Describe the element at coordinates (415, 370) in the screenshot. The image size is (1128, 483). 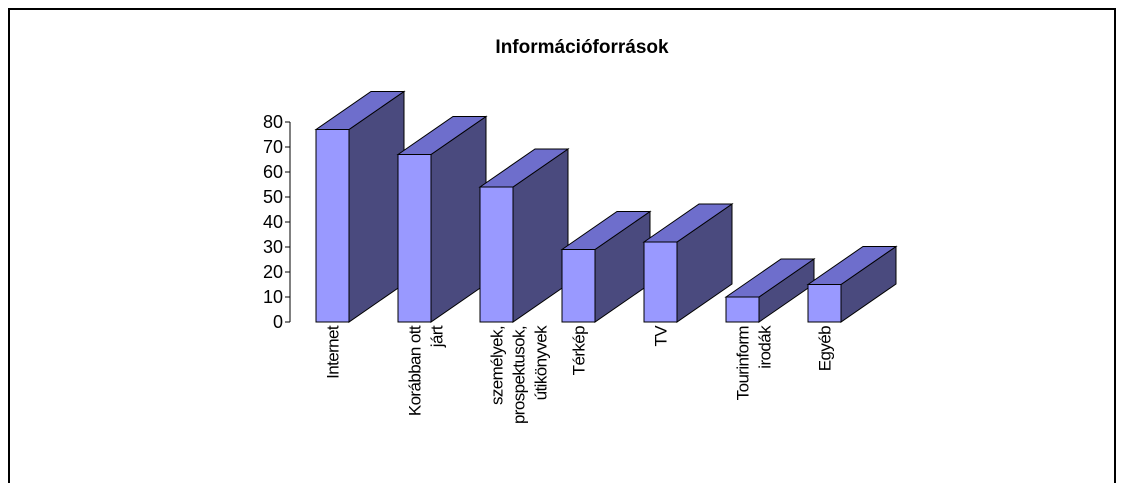
I see `category-label: Korábban ott` at that location.